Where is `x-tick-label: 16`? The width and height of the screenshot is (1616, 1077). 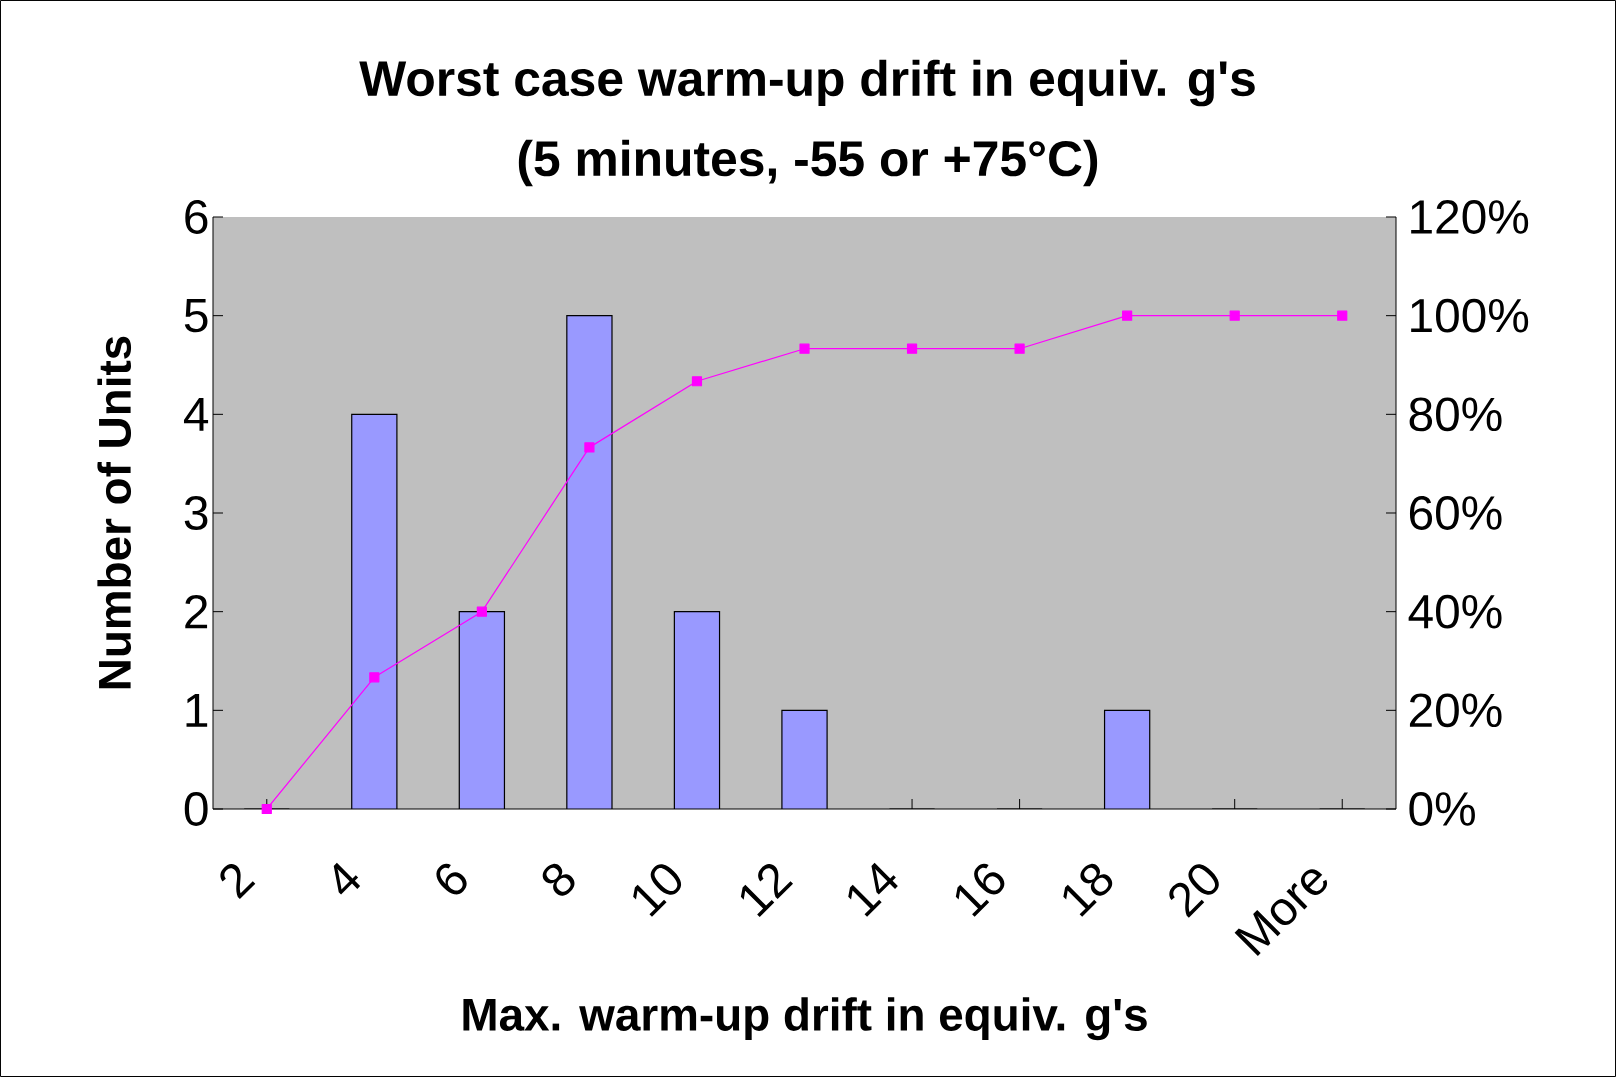 x-tick-label: 16 is located at coordinates (980, 890).